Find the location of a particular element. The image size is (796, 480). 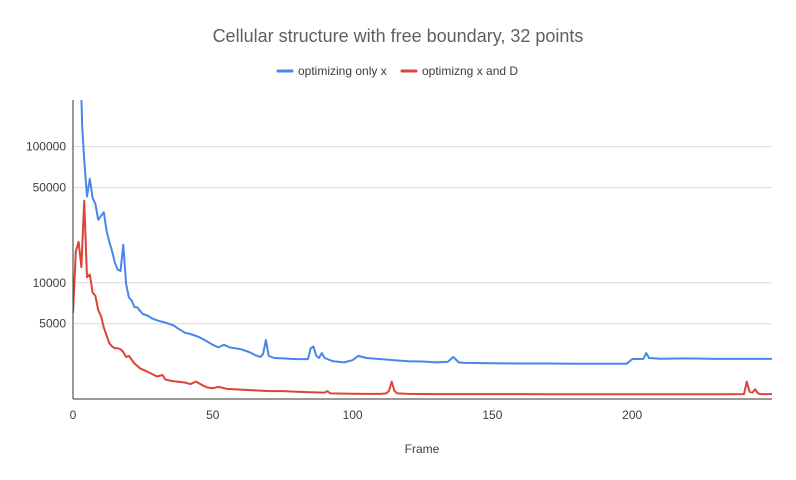

x-tick-label-1: 50 is located at coordinates (213, 415).